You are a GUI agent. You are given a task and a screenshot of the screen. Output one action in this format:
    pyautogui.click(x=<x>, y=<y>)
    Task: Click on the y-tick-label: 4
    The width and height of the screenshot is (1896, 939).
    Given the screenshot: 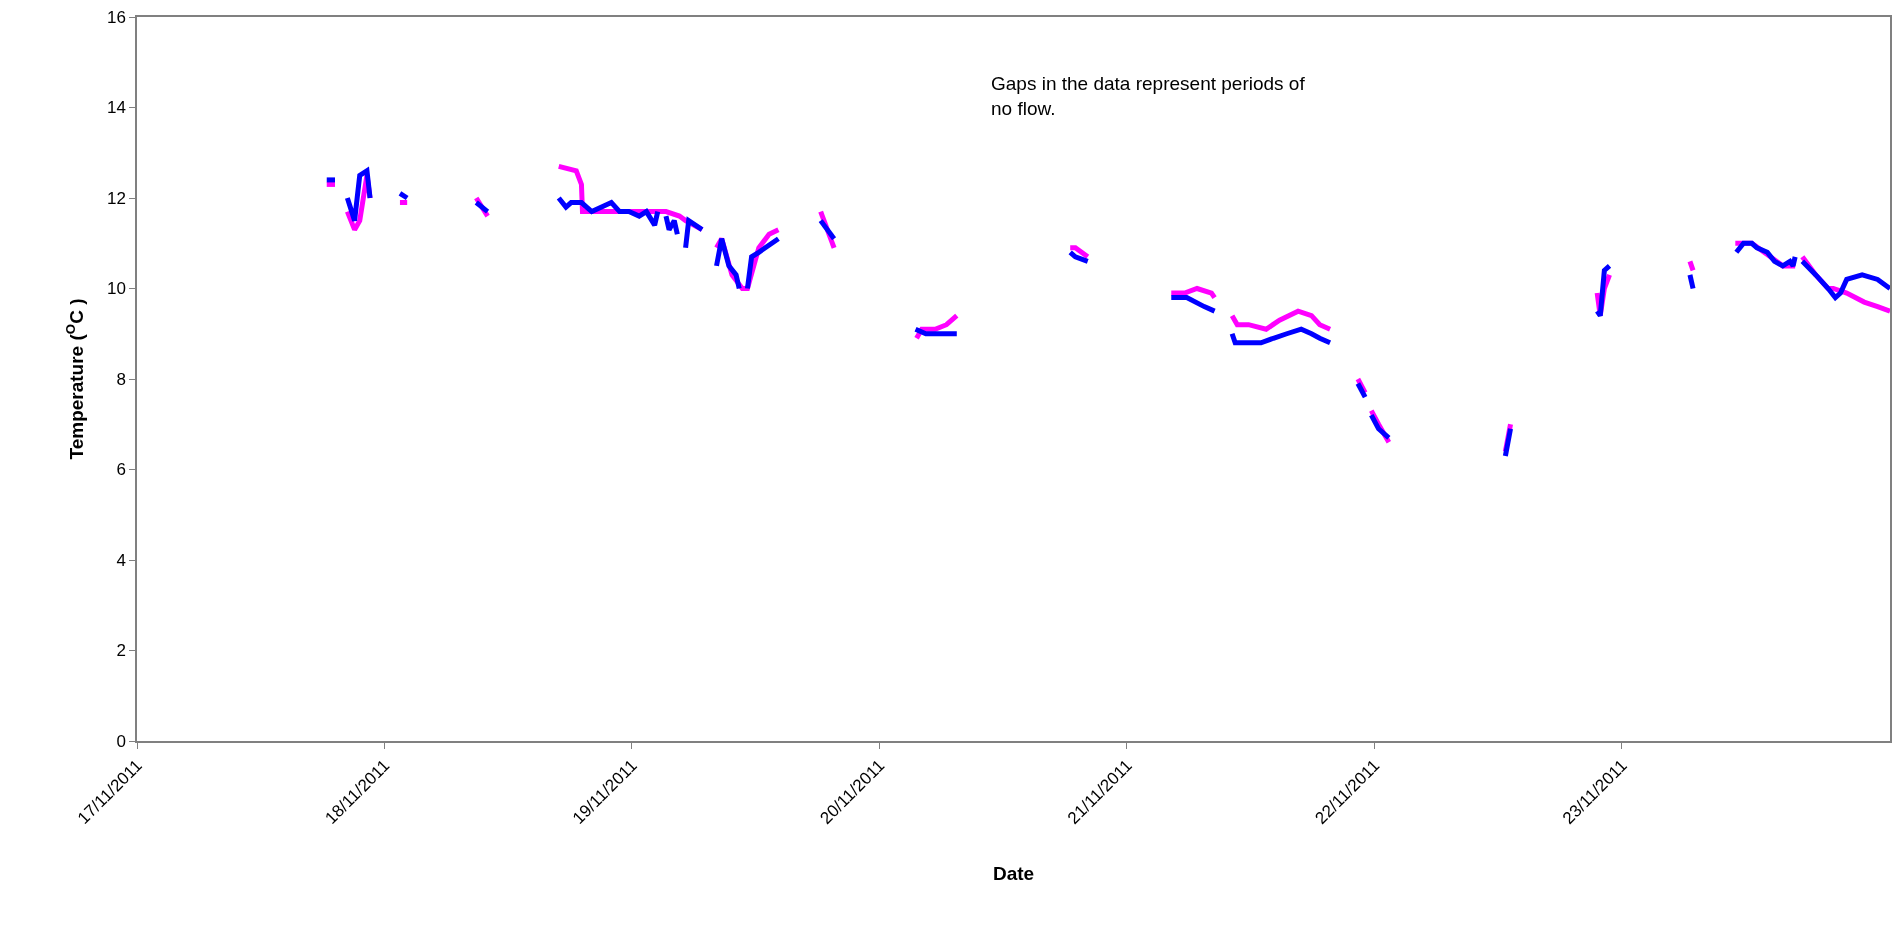 What is the action you would take?
    pyautogui.click(x=121, y=560)
    